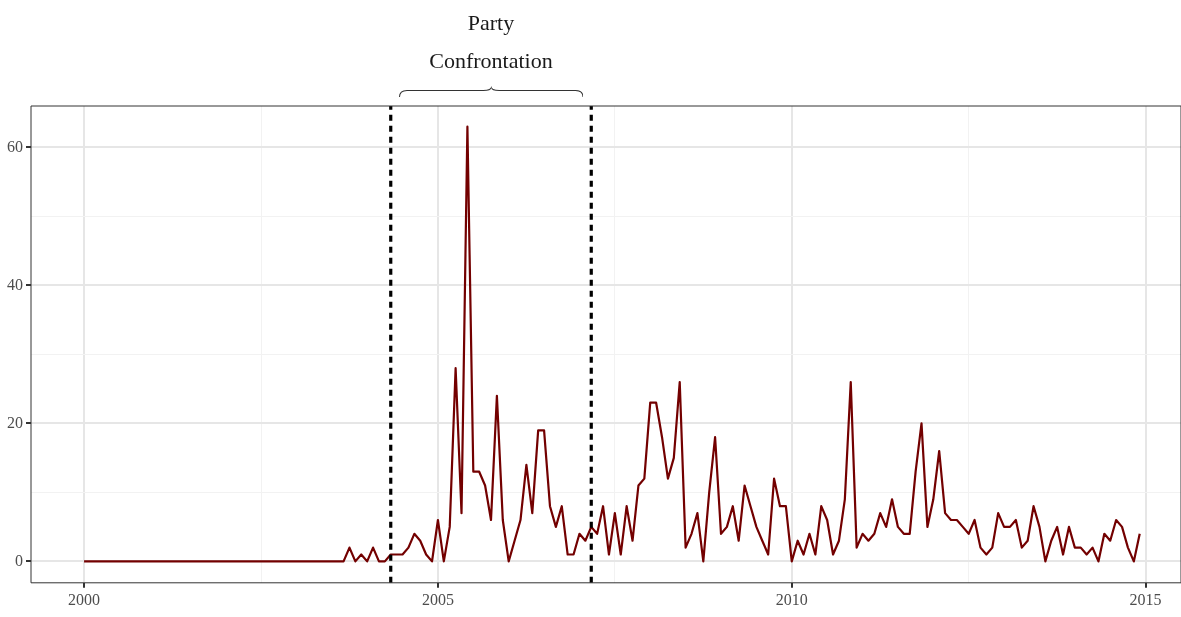  Describe the element at coordinates (15, 146) in the screenshot. I see `y-tick-label: 60` at that location.